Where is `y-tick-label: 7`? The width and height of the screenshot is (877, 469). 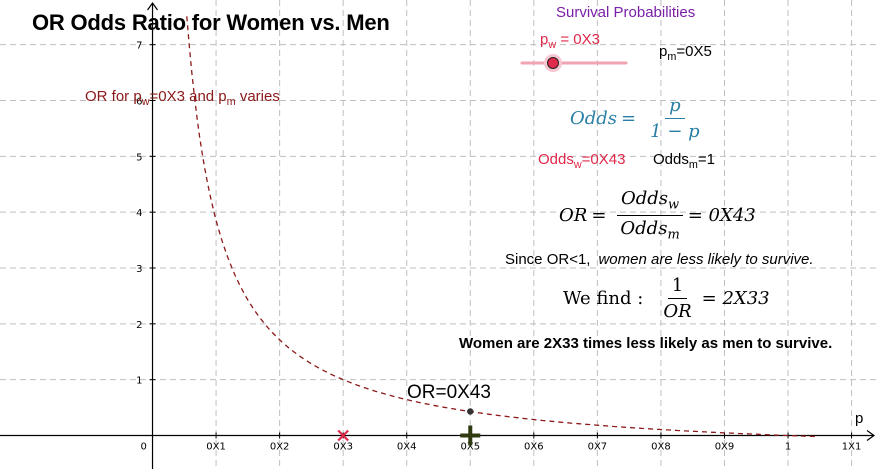
y-tick-label: 7 is located at coordinates (139, 46).